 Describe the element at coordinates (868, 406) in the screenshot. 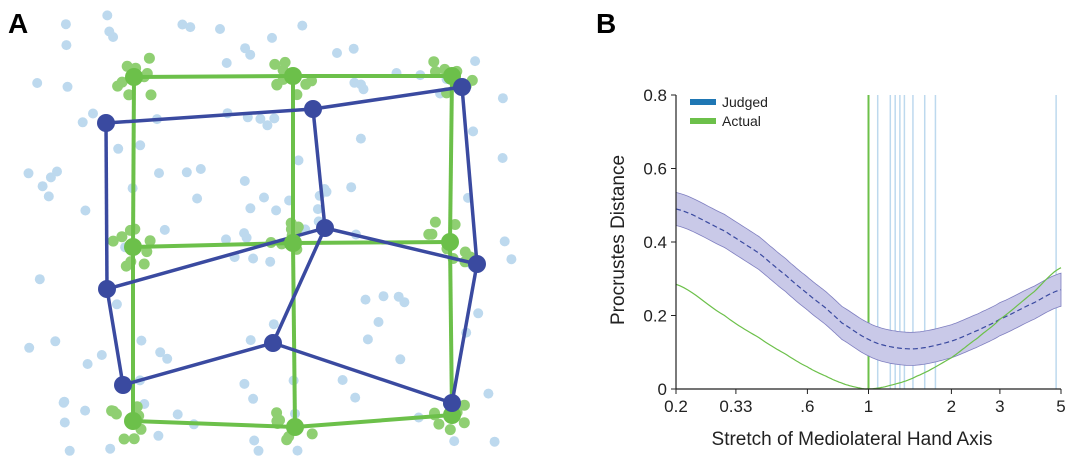

I see `x-tick-label: 1` at that location.